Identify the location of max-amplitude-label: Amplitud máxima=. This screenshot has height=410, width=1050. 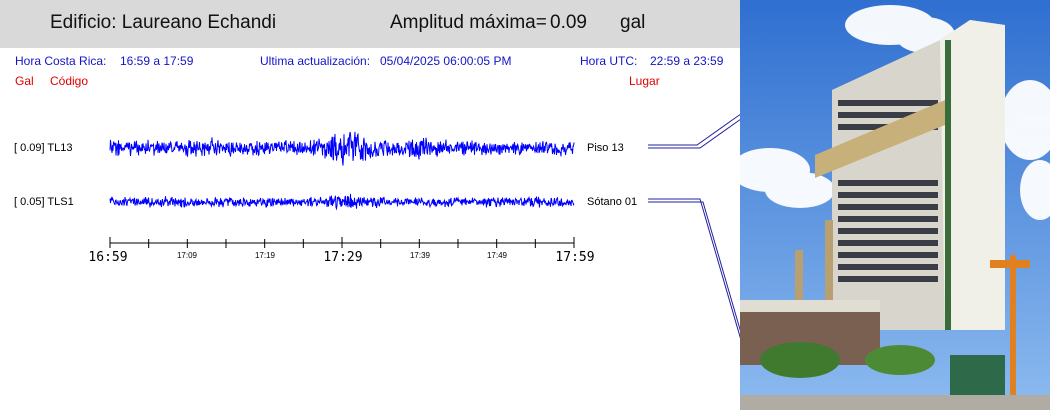
(468, 22).